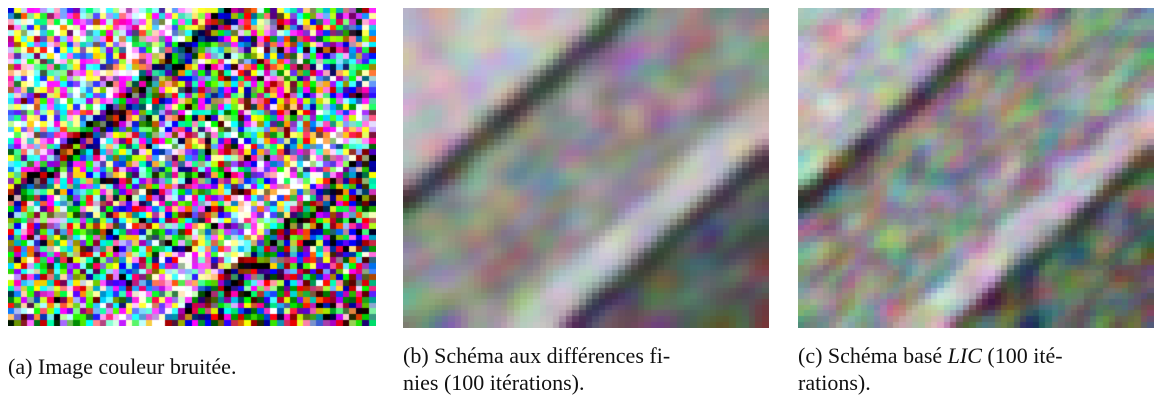  I want to click on caption-b-line1: (b) Schéma aux différences fi-, so click(588, 355).